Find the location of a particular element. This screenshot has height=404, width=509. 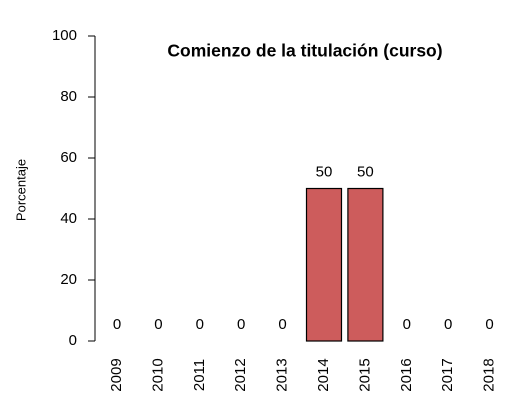

x-tick-label: 2012 is located at coordinates (240, 374).